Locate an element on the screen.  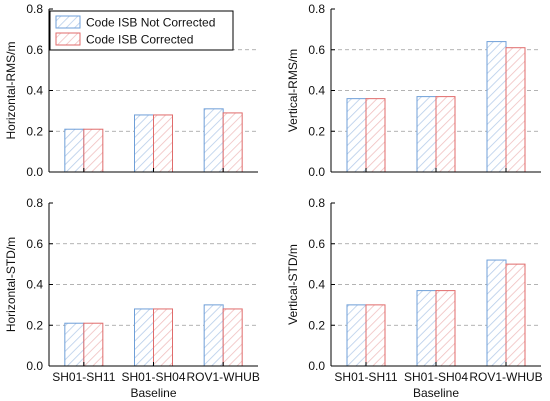
legend-label-corrected: Code ISB Corrected is located at coordinates (139, 40).